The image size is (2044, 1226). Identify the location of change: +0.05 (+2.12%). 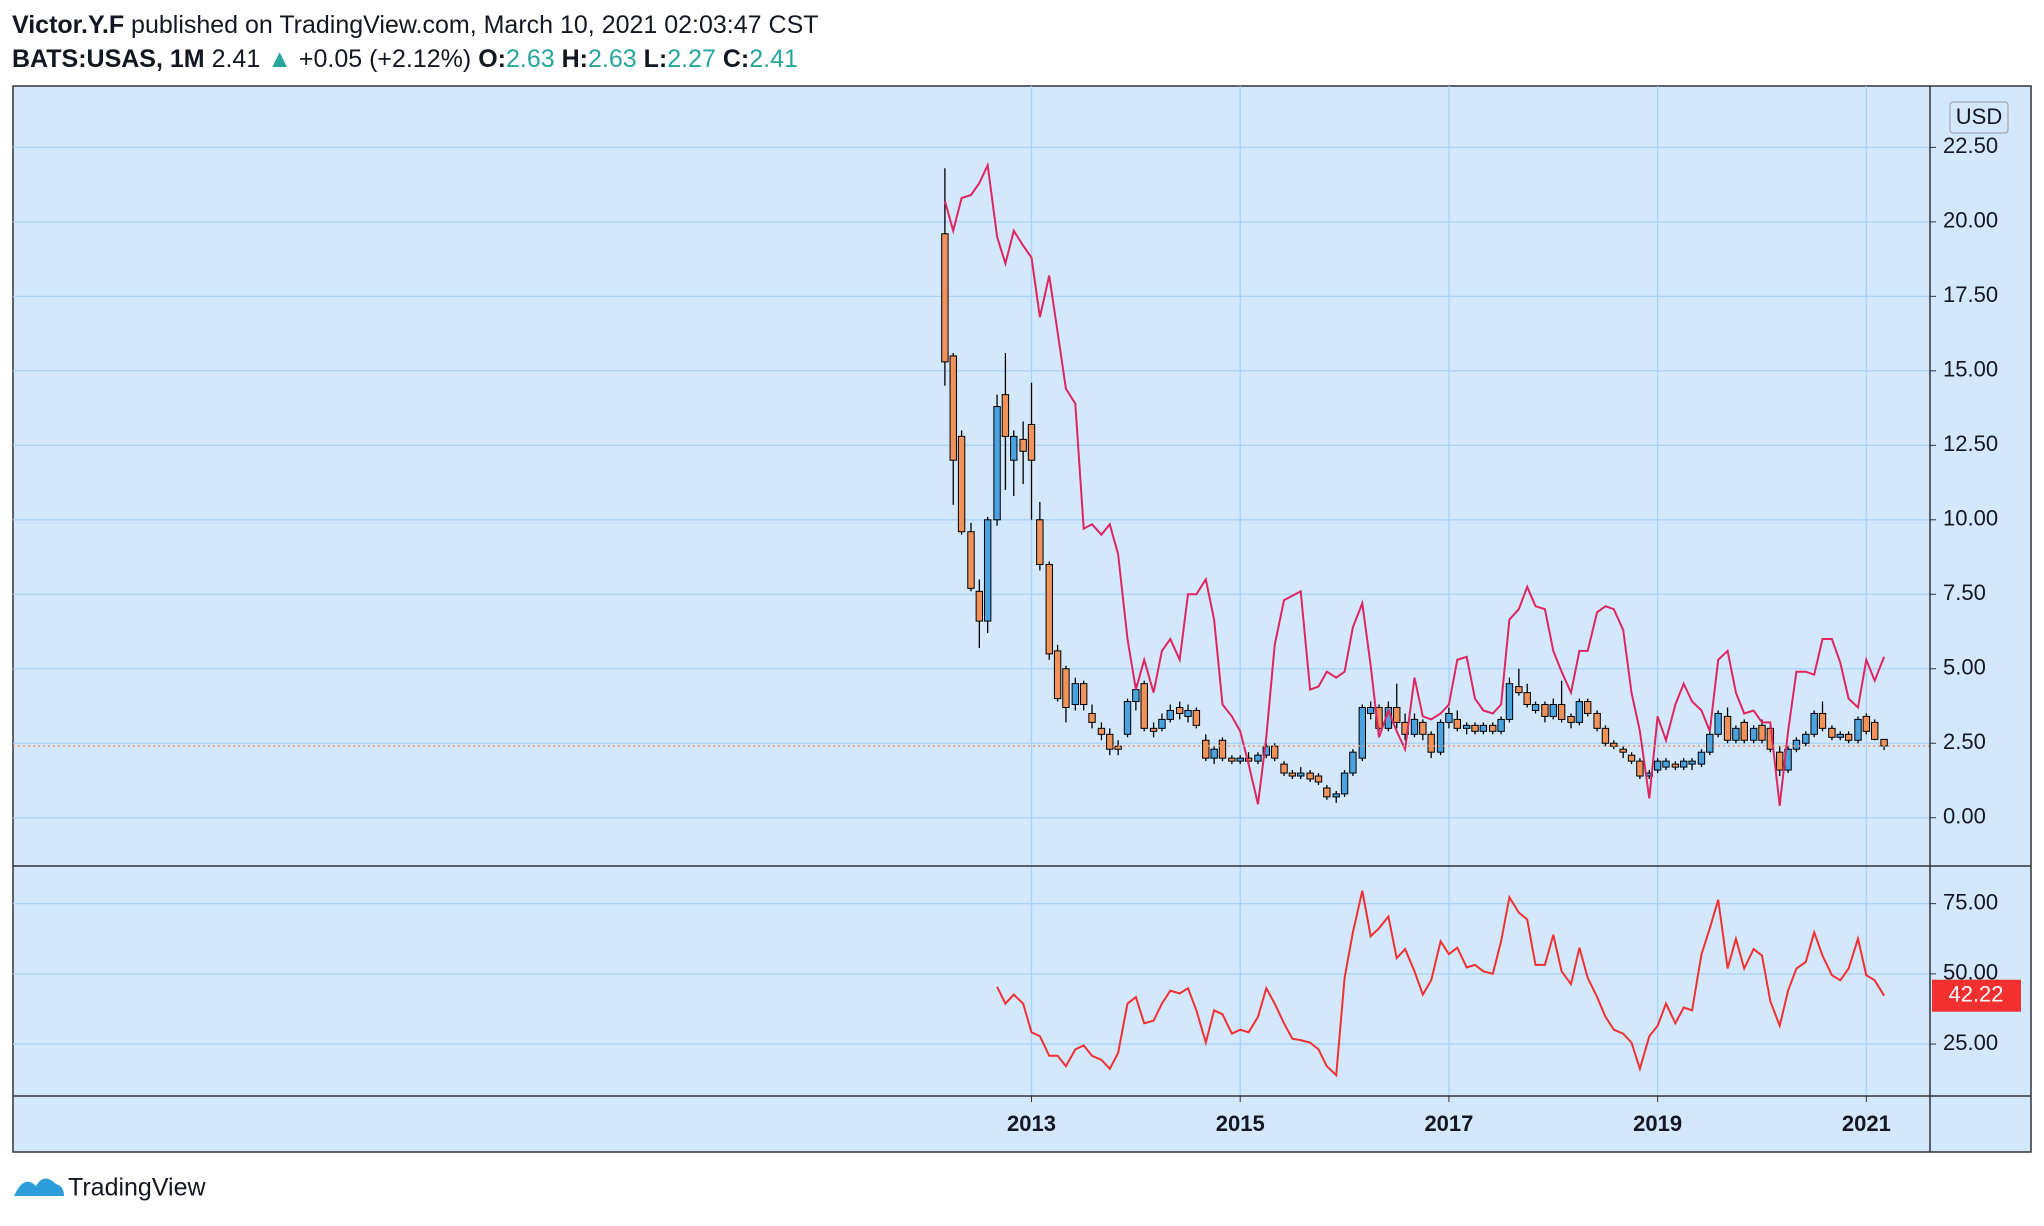
(385, 59).